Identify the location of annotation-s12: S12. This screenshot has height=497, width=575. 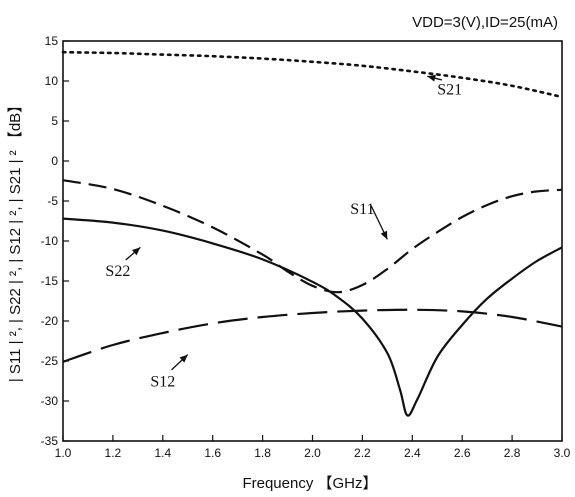
(162, 382).